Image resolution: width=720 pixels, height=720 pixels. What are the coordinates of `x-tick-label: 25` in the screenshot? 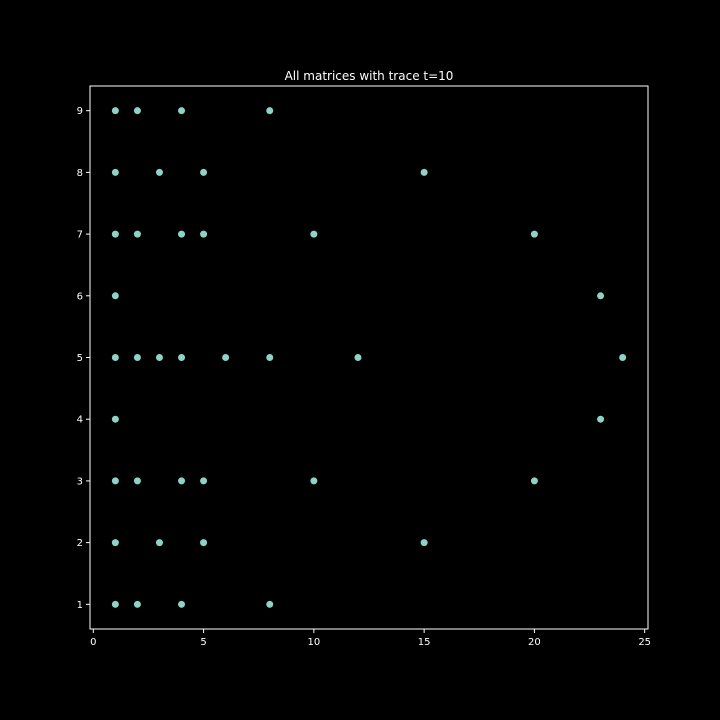 It's located at (644, 642).